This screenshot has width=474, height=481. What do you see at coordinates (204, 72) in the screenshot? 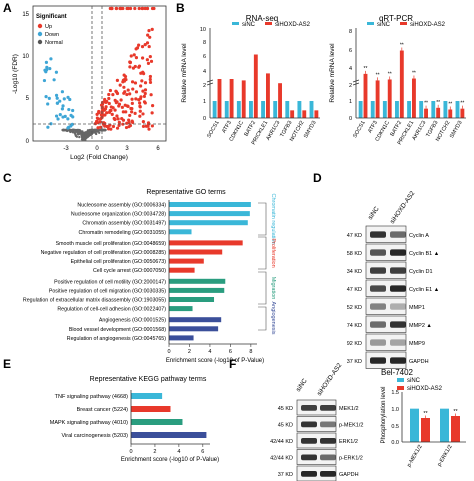
I see `b-left-ytick-4: 4` at bounding box center [204, 72].